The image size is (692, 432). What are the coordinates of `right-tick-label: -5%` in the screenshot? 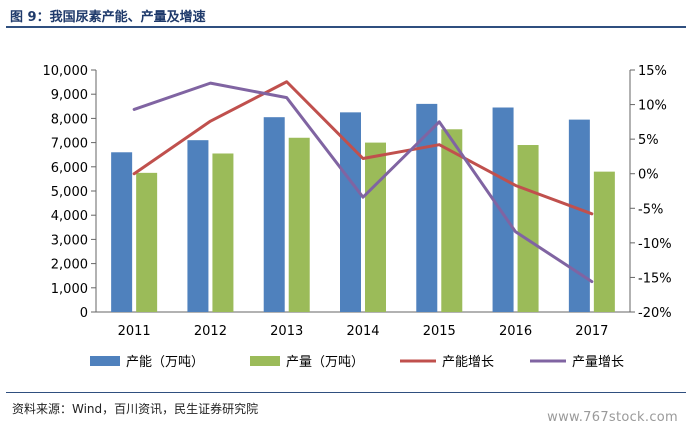 It's located at (650, 209).